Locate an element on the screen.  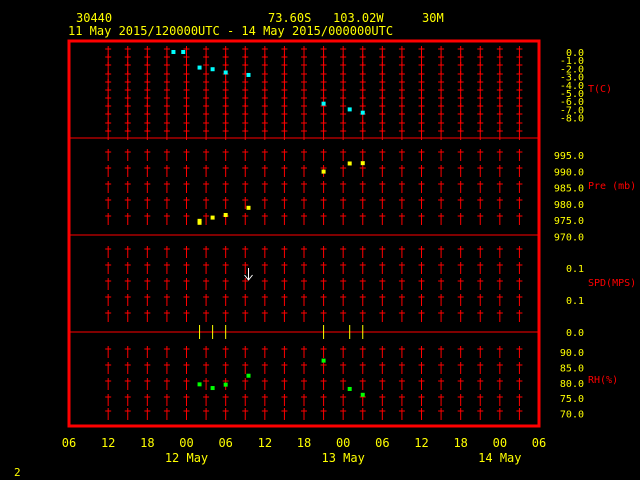
wind-direction-arrow is located at coordinates (248, 274).